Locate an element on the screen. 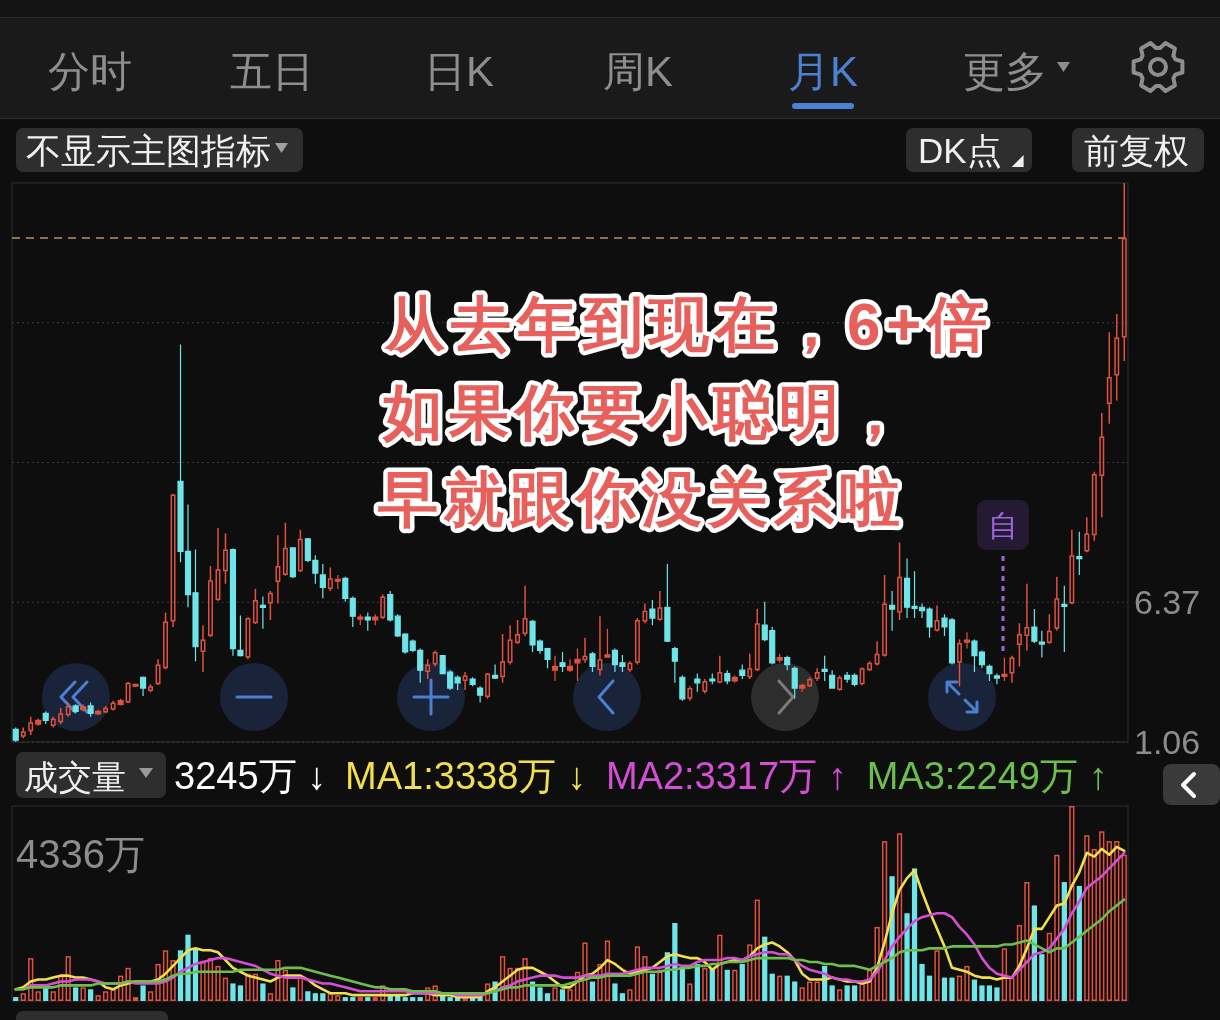  text: 3245万 ↓ is located at coordinates (250, 776).